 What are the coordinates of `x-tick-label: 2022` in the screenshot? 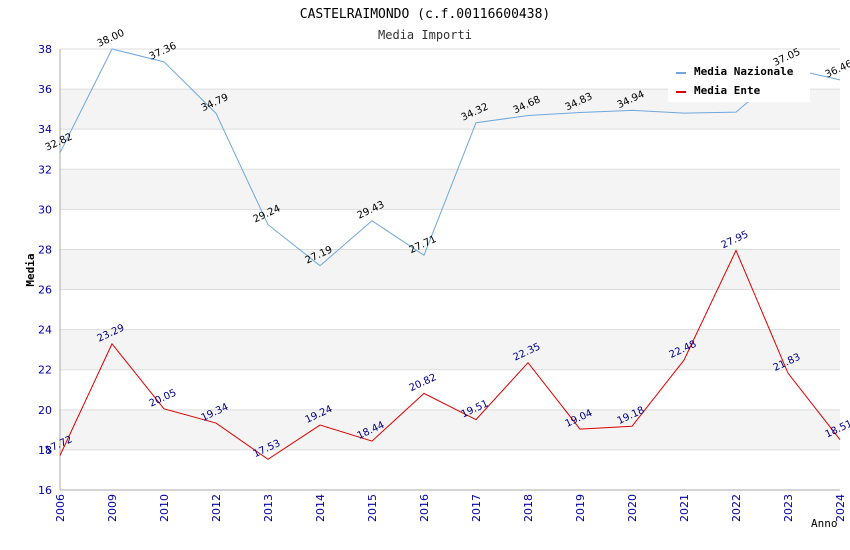 It's located at (736, 508).